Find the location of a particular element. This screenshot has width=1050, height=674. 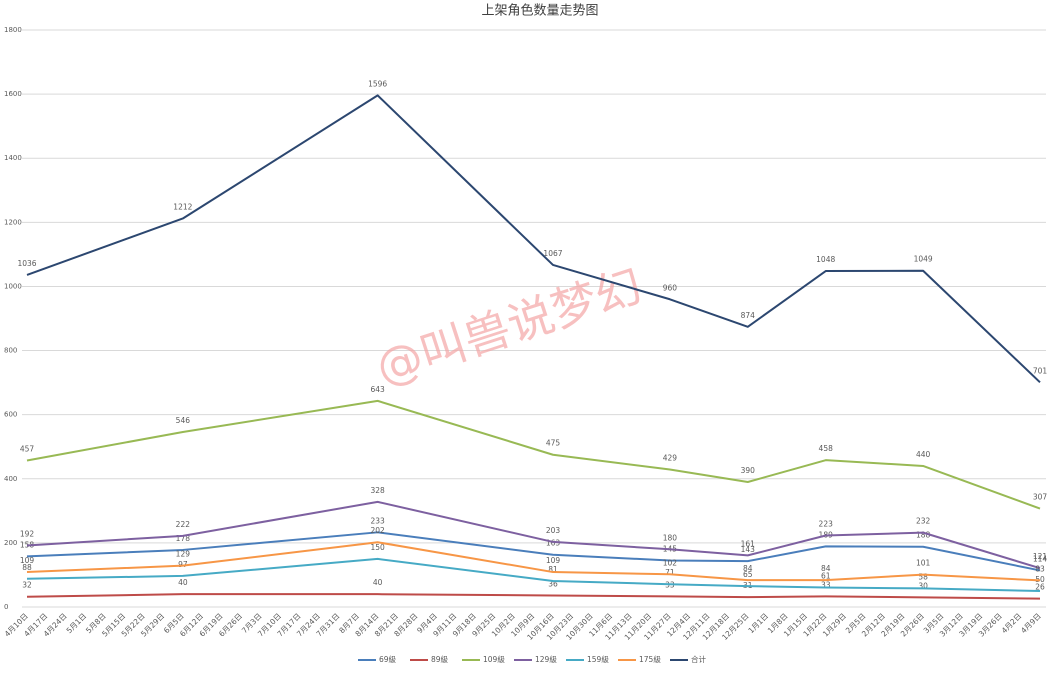

data-label: 32 is located at coordinates (27, 585).